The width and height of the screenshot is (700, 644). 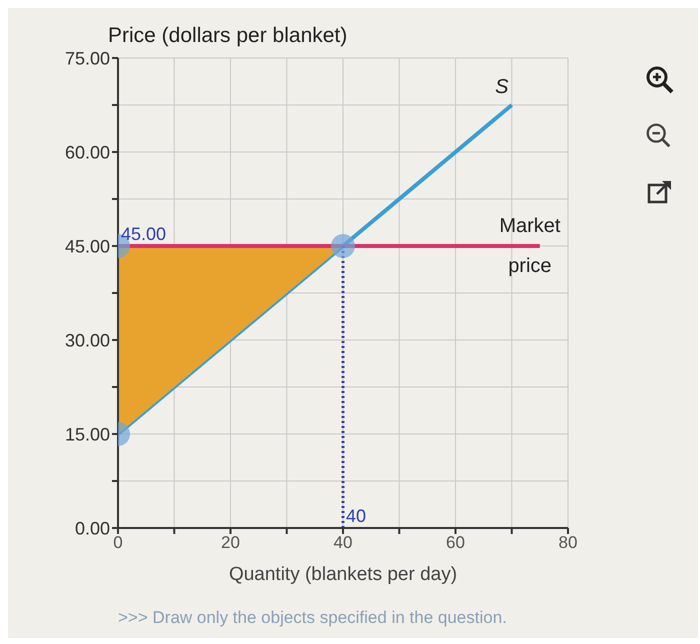 I want to click on y-tick-label: 45.00, so click(x=87, y=246).